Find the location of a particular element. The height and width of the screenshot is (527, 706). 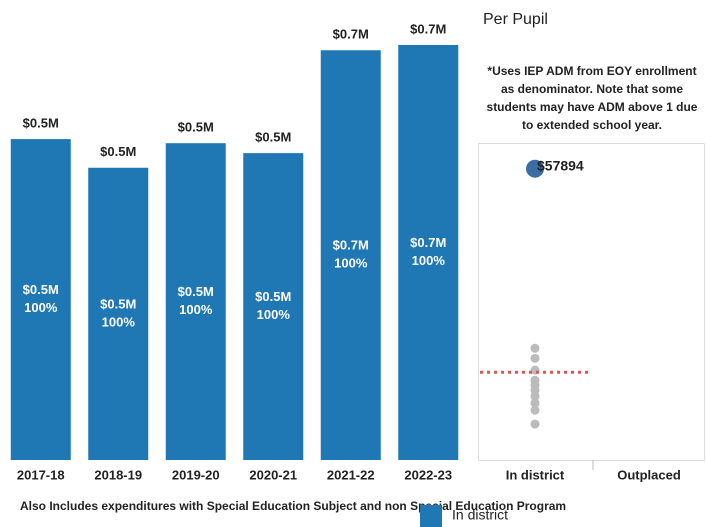

x-tick-label: 2017-18 is located at coordinates (41, 474).